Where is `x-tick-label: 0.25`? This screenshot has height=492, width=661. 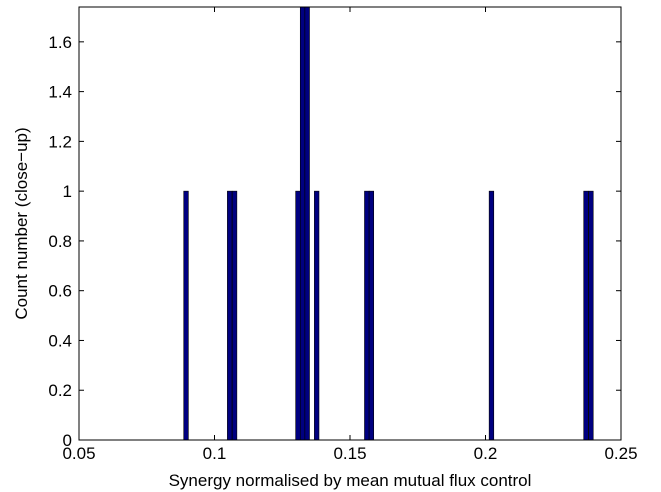
x-tick-label: 0.25 is located at coordinates (620, 453).